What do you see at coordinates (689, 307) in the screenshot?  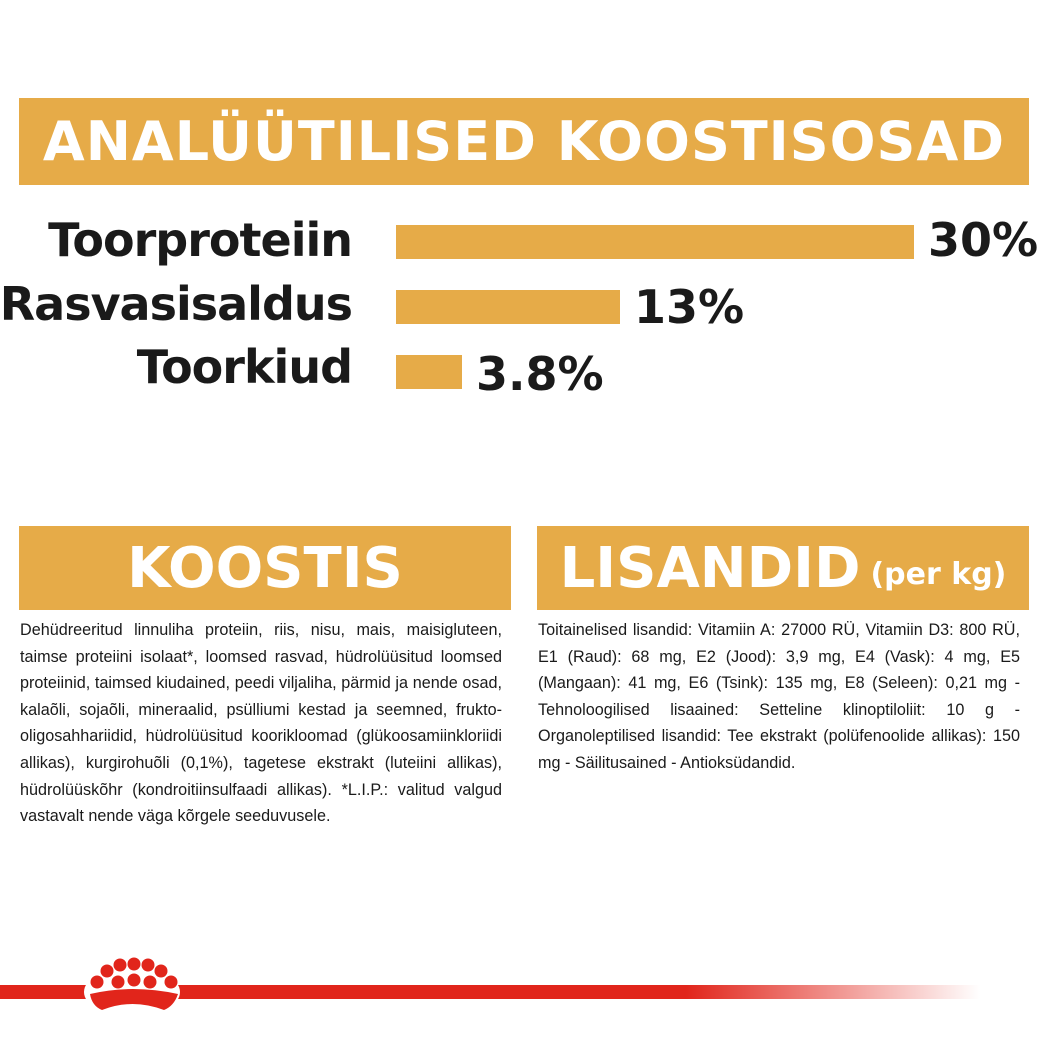 I see `nutrient-value-fat: 13%` at bounding box center [689, 307].